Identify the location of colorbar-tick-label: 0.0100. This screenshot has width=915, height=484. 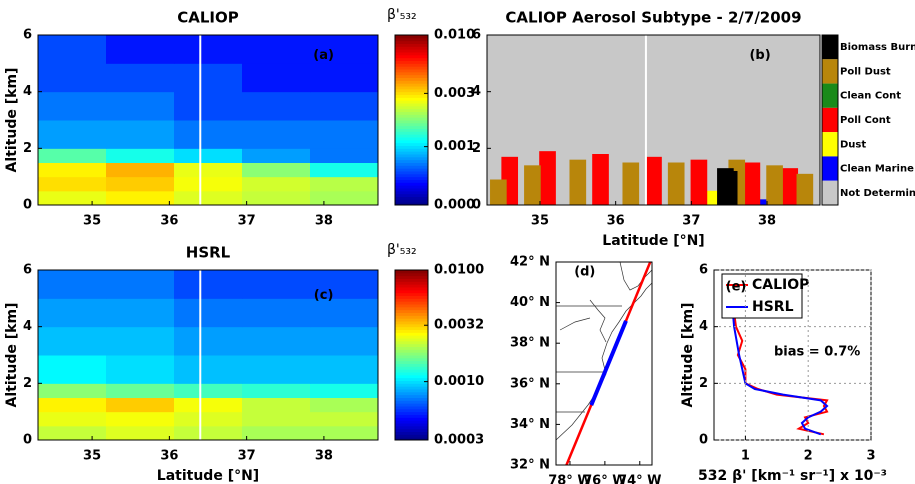
(459, 270).